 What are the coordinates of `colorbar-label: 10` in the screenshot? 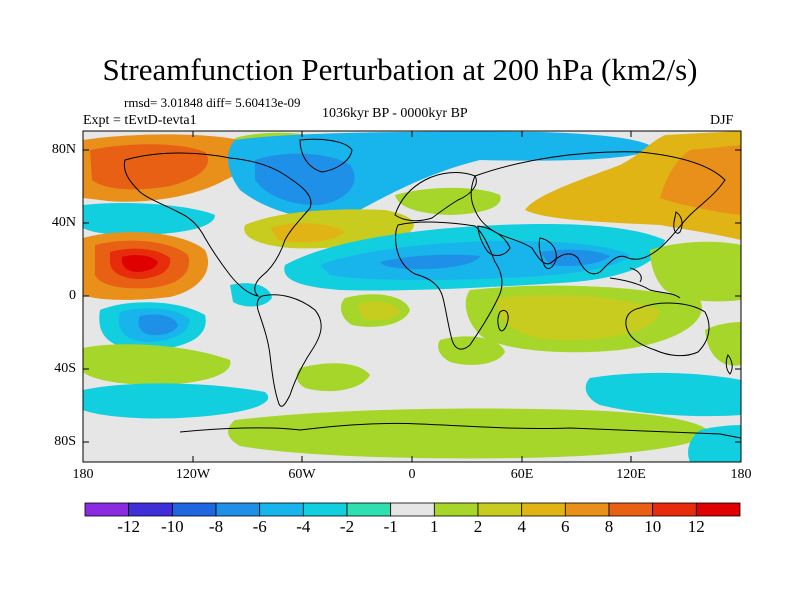 It's located at (653, 526).